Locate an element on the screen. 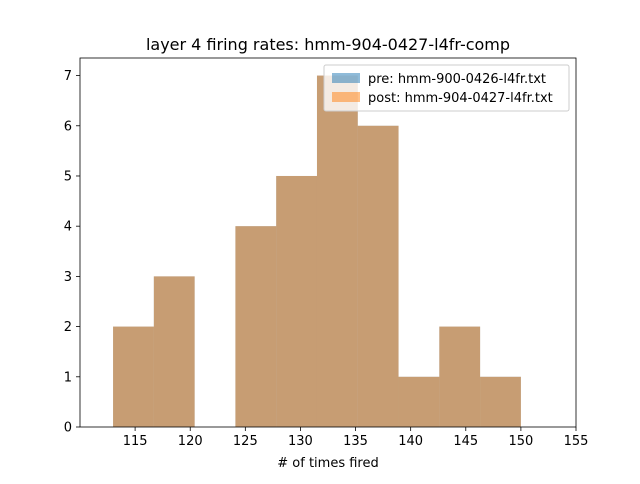  y-tick-label: 1 is located at coordinates (68, 377).